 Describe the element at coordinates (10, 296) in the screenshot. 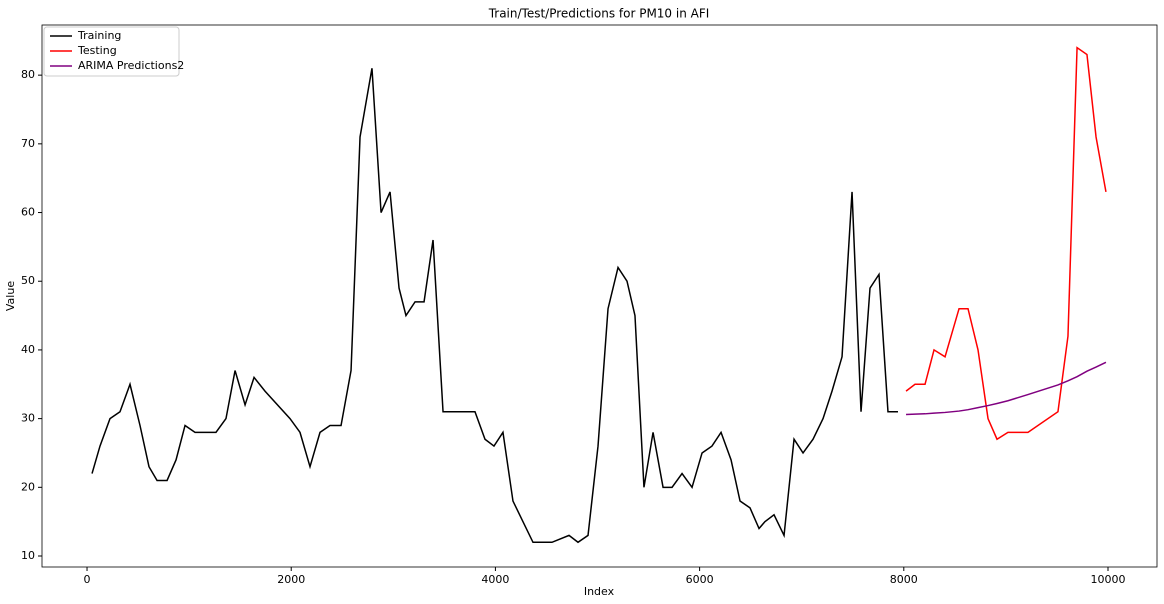

I see `y-axis-label: Value` at that location.